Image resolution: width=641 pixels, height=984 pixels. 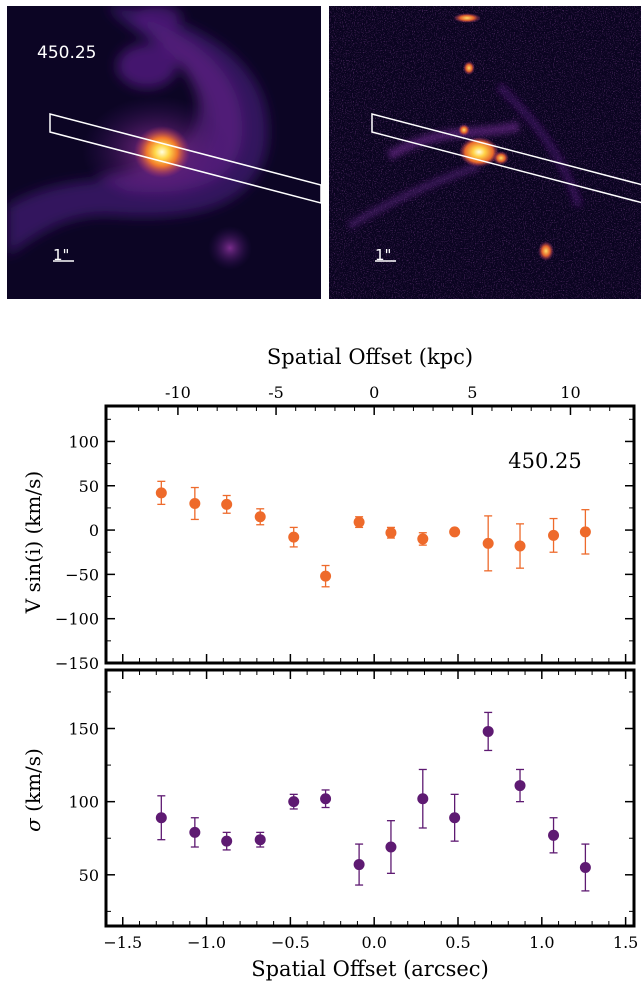 What do you see at coordinates (67, 53) in the screenshot?
I see `image-label: 450.25` at bounding box center [67, 53].